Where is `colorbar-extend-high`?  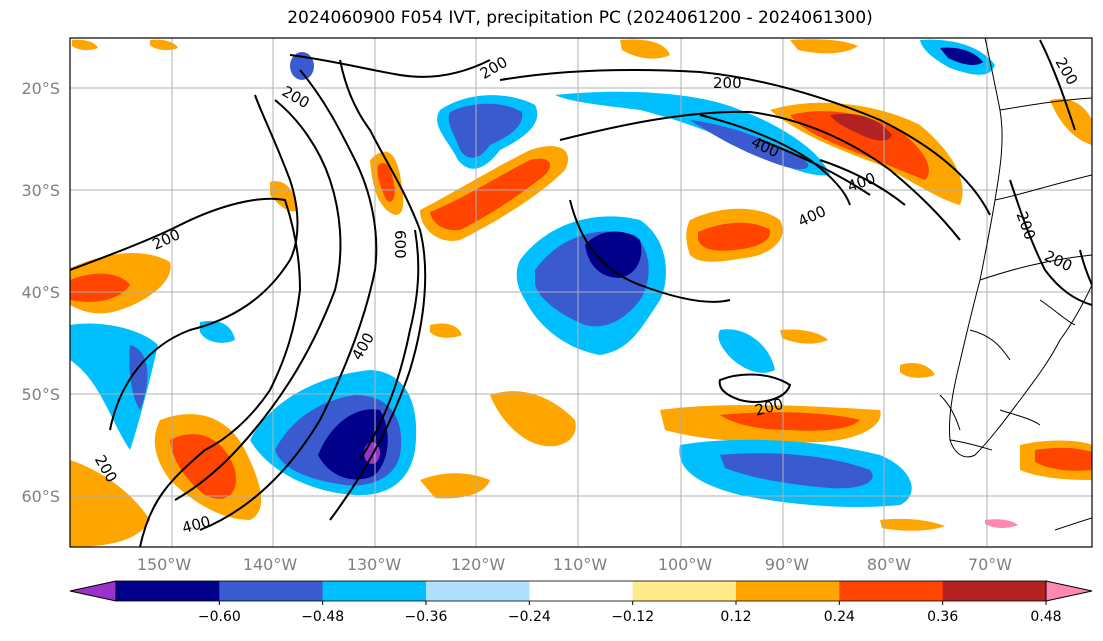
colorbar-extend-high is located at coordinates (1069, 591).